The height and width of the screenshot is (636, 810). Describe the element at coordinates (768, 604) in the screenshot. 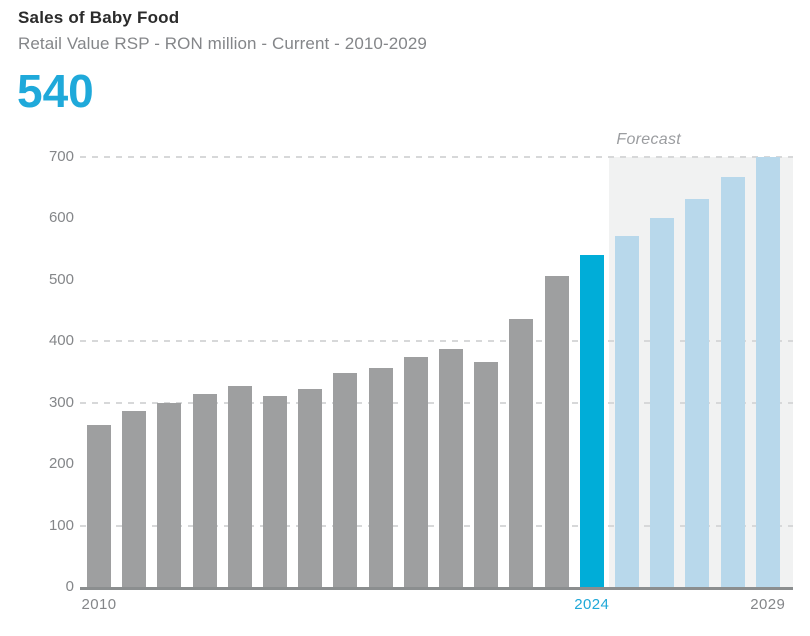

I see `x-label-2029: 2029` at that location.